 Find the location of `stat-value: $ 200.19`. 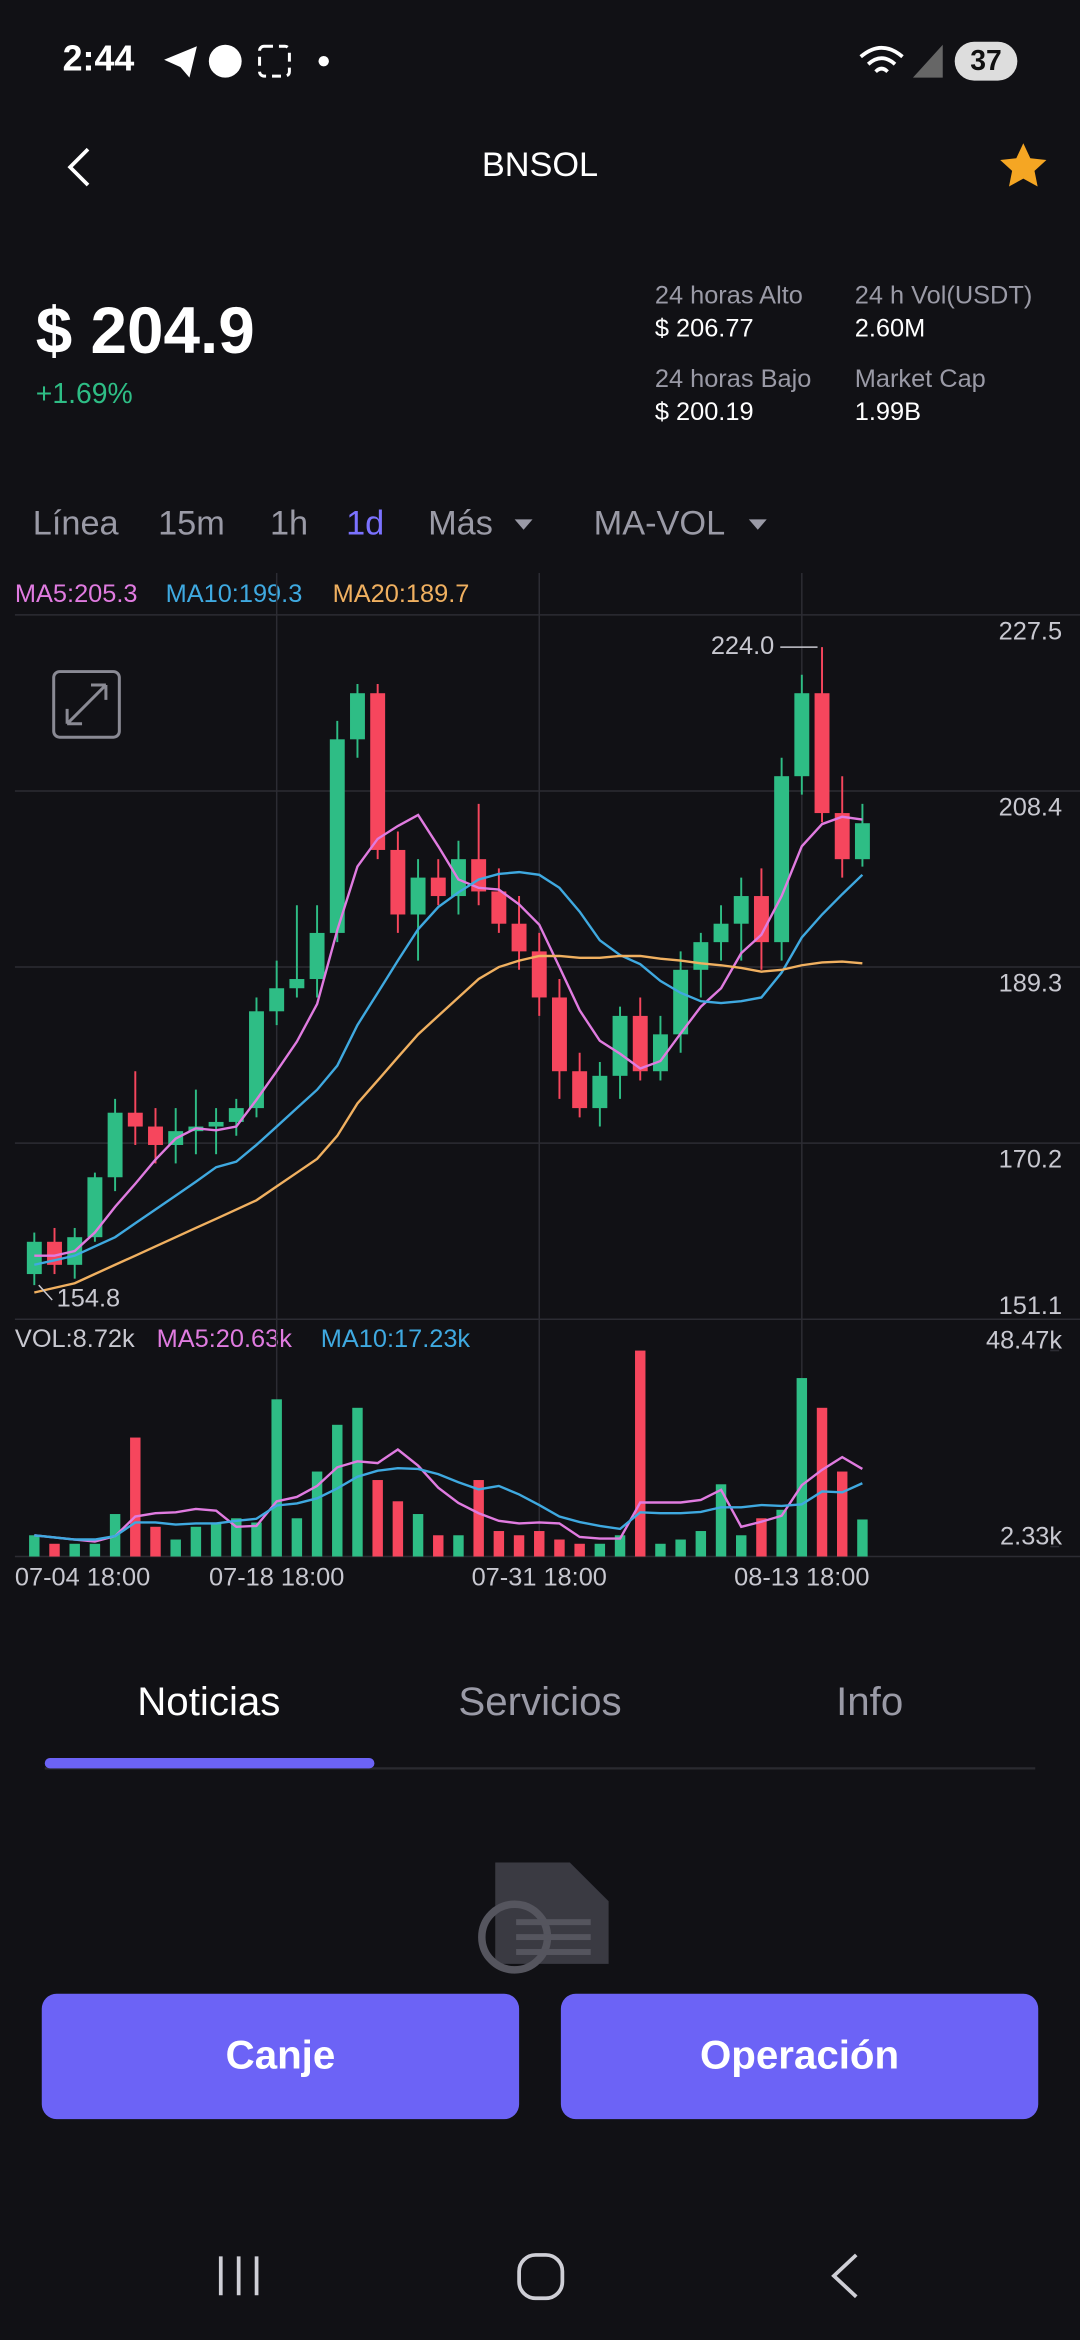

stat-value: $ 200.19 is located at coordinates (704, 412).